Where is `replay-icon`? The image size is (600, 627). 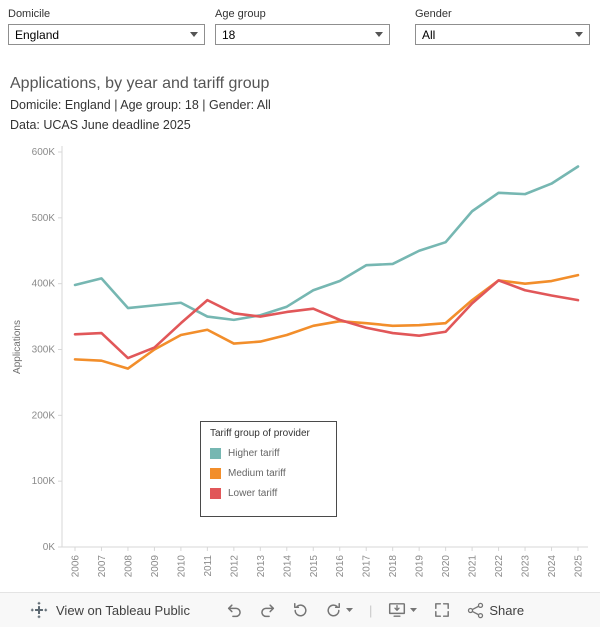
replay-icon is located at coordinates (300, 609).